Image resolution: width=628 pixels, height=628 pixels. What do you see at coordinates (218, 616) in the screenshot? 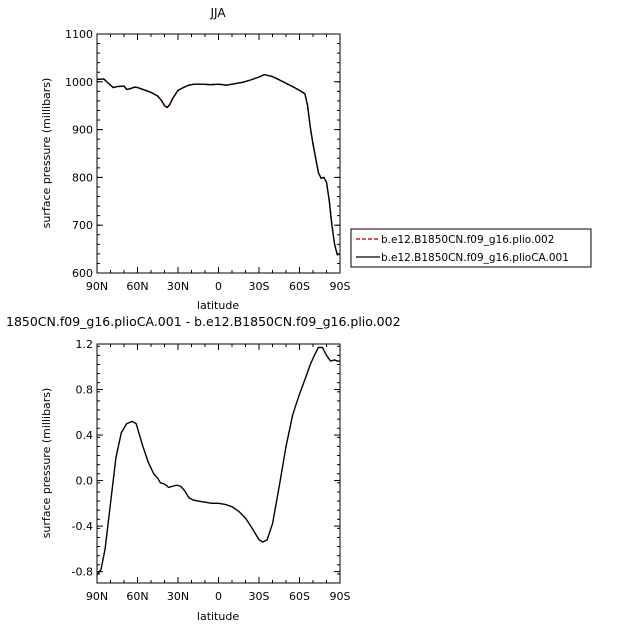
I see `chart-bottom-x-axis-label: latitude` at bounding box center [218, 616].